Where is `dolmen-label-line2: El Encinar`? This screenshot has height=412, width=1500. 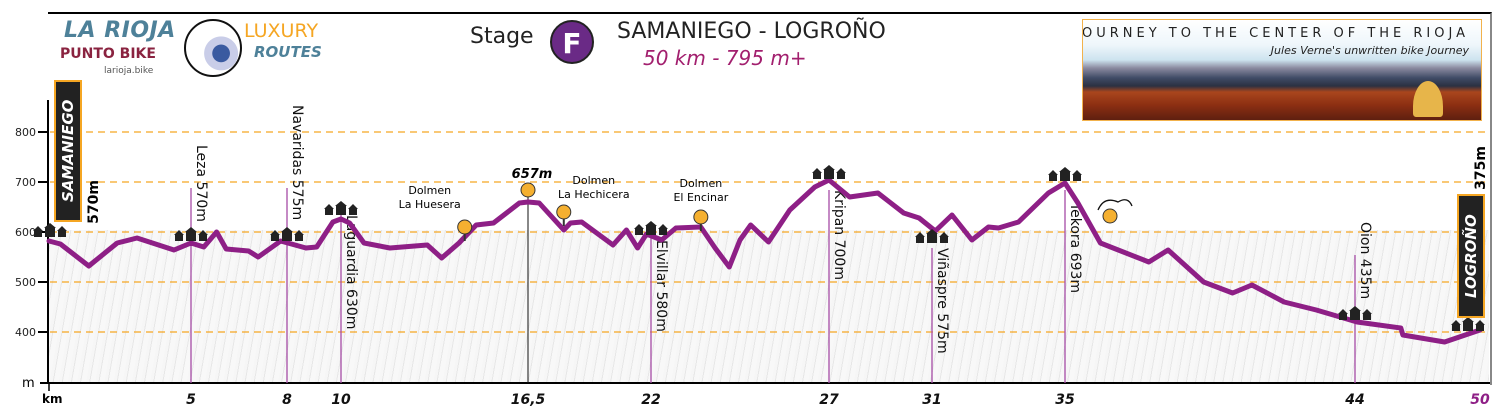 dolmen-label-line2: El Encinar is located at coordinates (700, 197).